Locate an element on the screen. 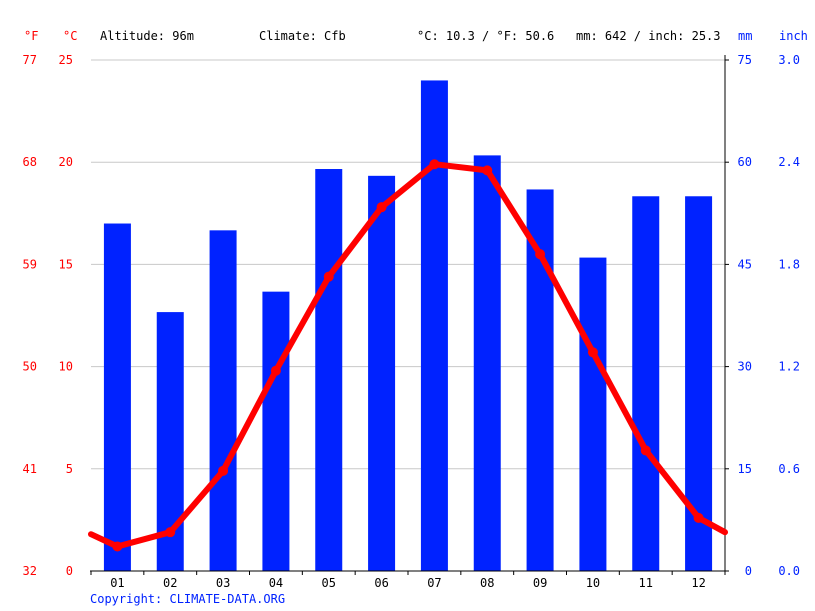  temperature-average-label: °C: 10.3 / °F: 50.6 is located at coordinates (485, 36).